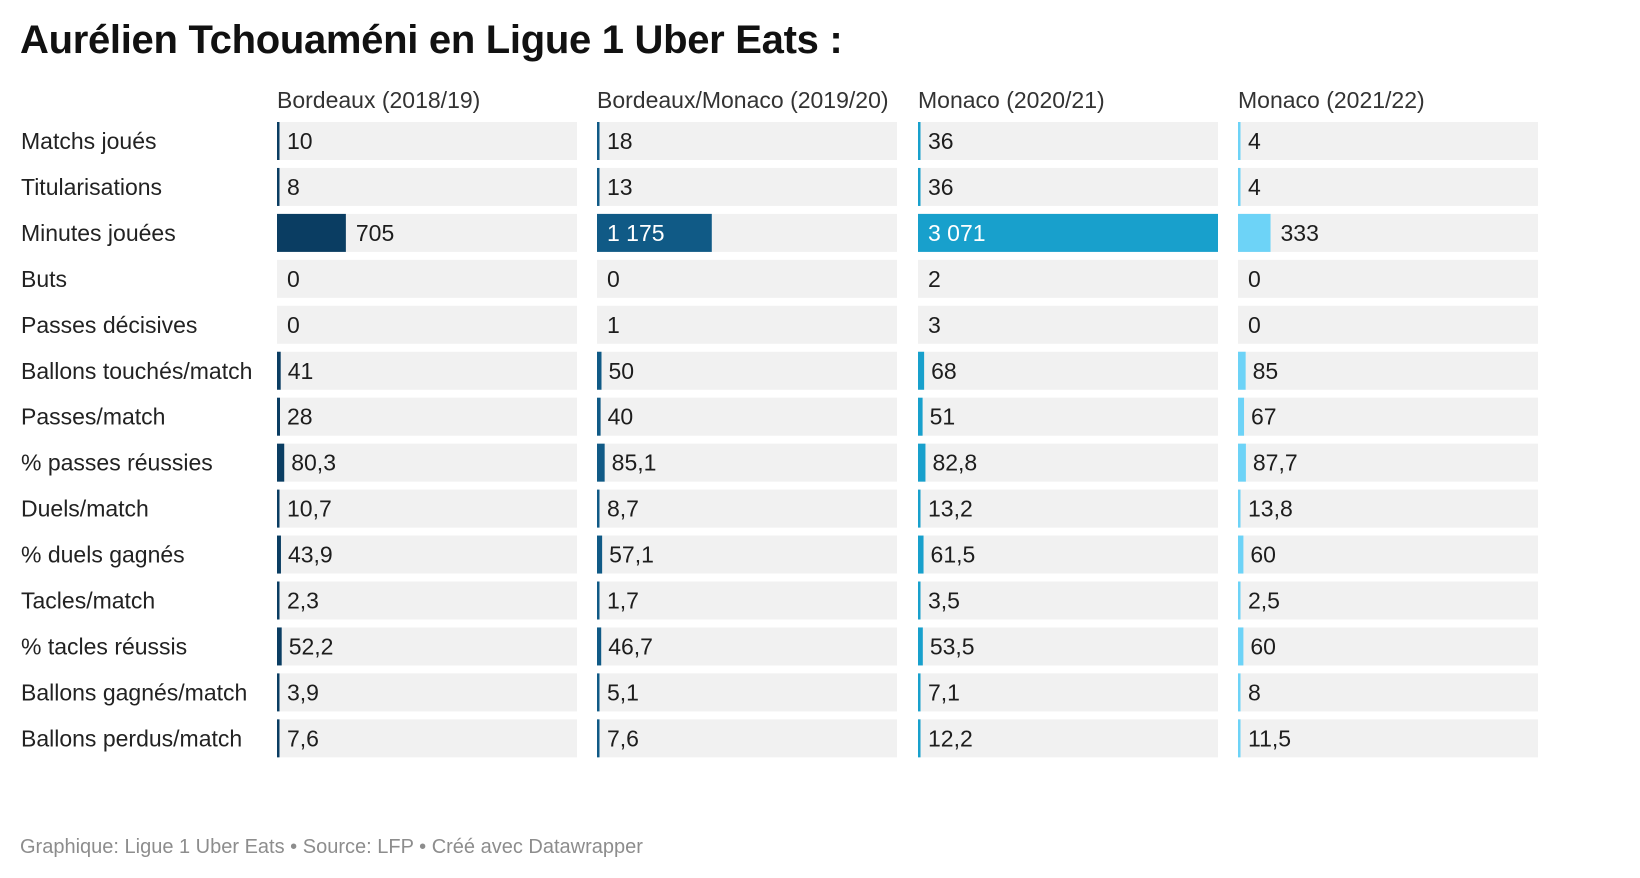 The width and height of the screenshot is (1640, 878). I want to click on value-label: 50, so click(622, 371).